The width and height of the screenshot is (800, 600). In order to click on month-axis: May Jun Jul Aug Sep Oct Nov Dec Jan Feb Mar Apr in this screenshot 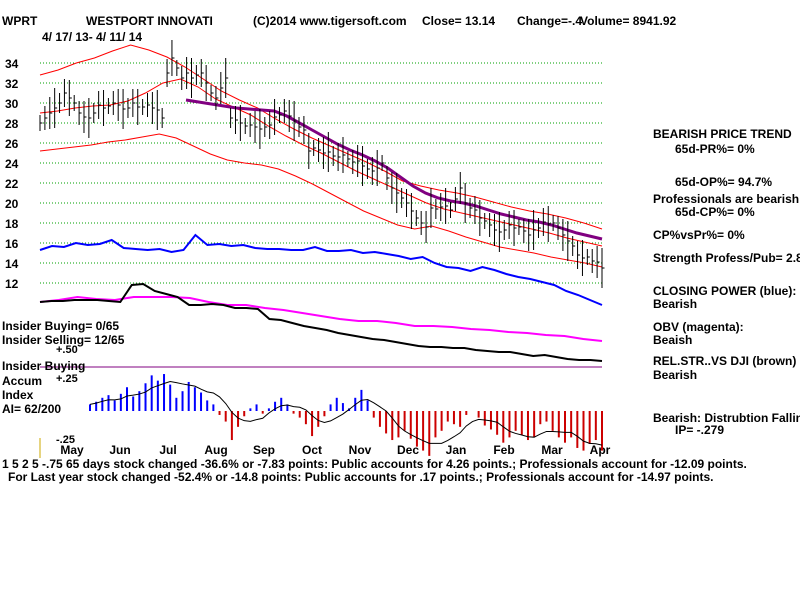, I will do `click(335, 450)`.